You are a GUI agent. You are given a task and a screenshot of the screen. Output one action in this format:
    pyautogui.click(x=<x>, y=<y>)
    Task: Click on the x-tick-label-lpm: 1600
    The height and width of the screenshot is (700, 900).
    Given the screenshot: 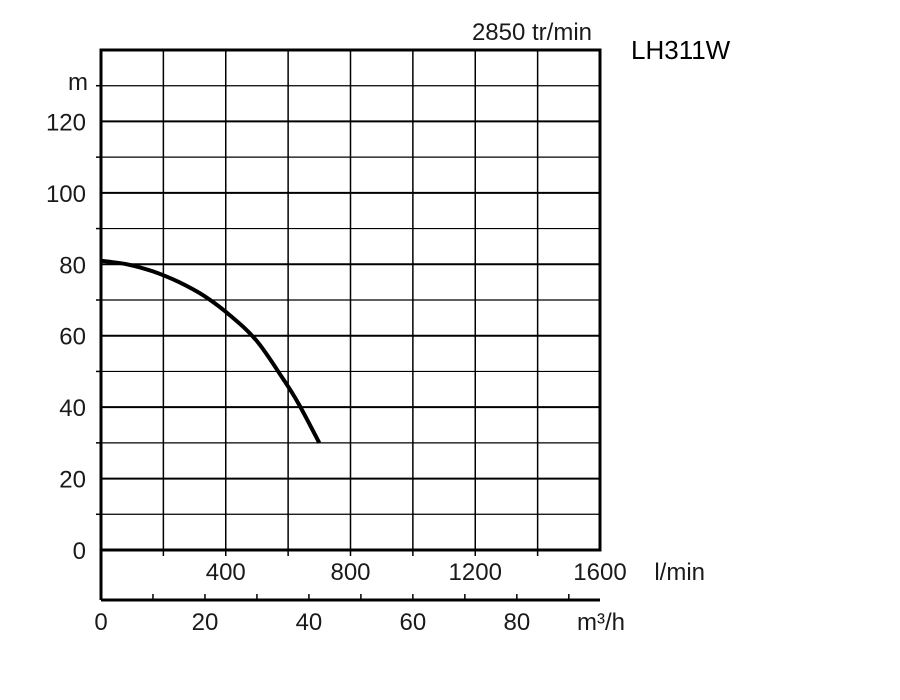 What is the action you would take?
    pyautogui.click(x=599, y=572)
    